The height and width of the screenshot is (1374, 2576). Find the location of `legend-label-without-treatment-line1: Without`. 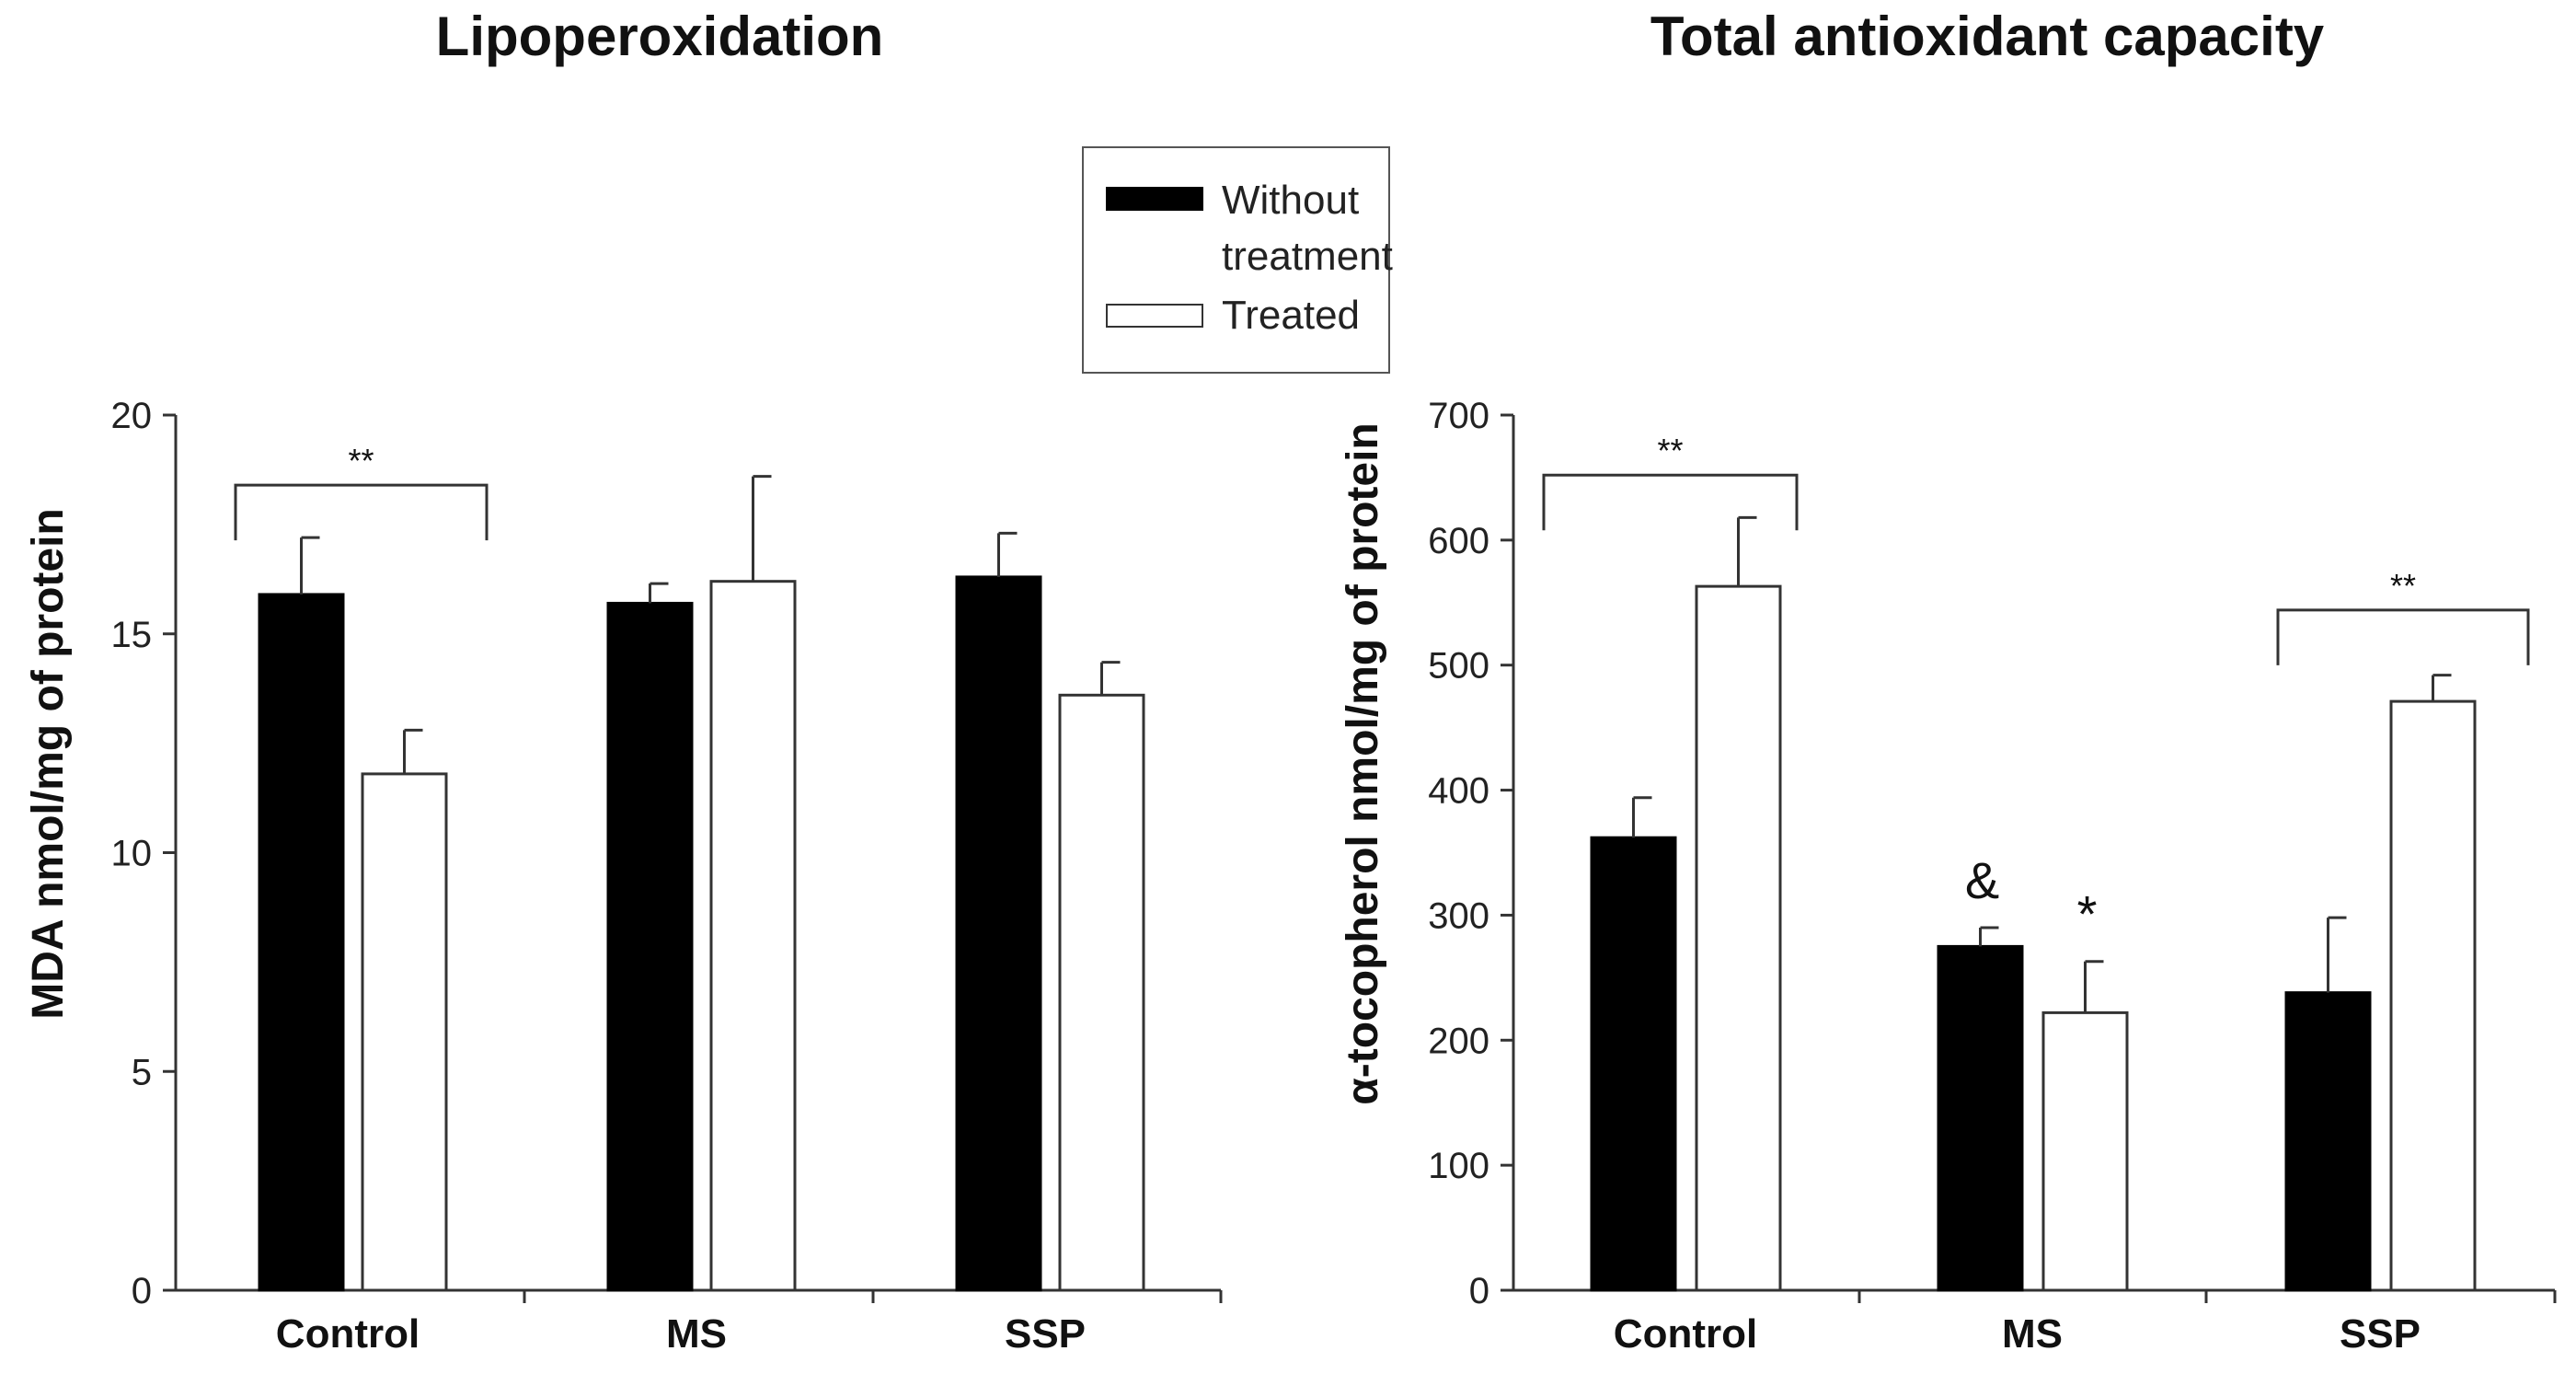

legend-label-without-treatment-line1: Without is located at coordinates (1290, 200).